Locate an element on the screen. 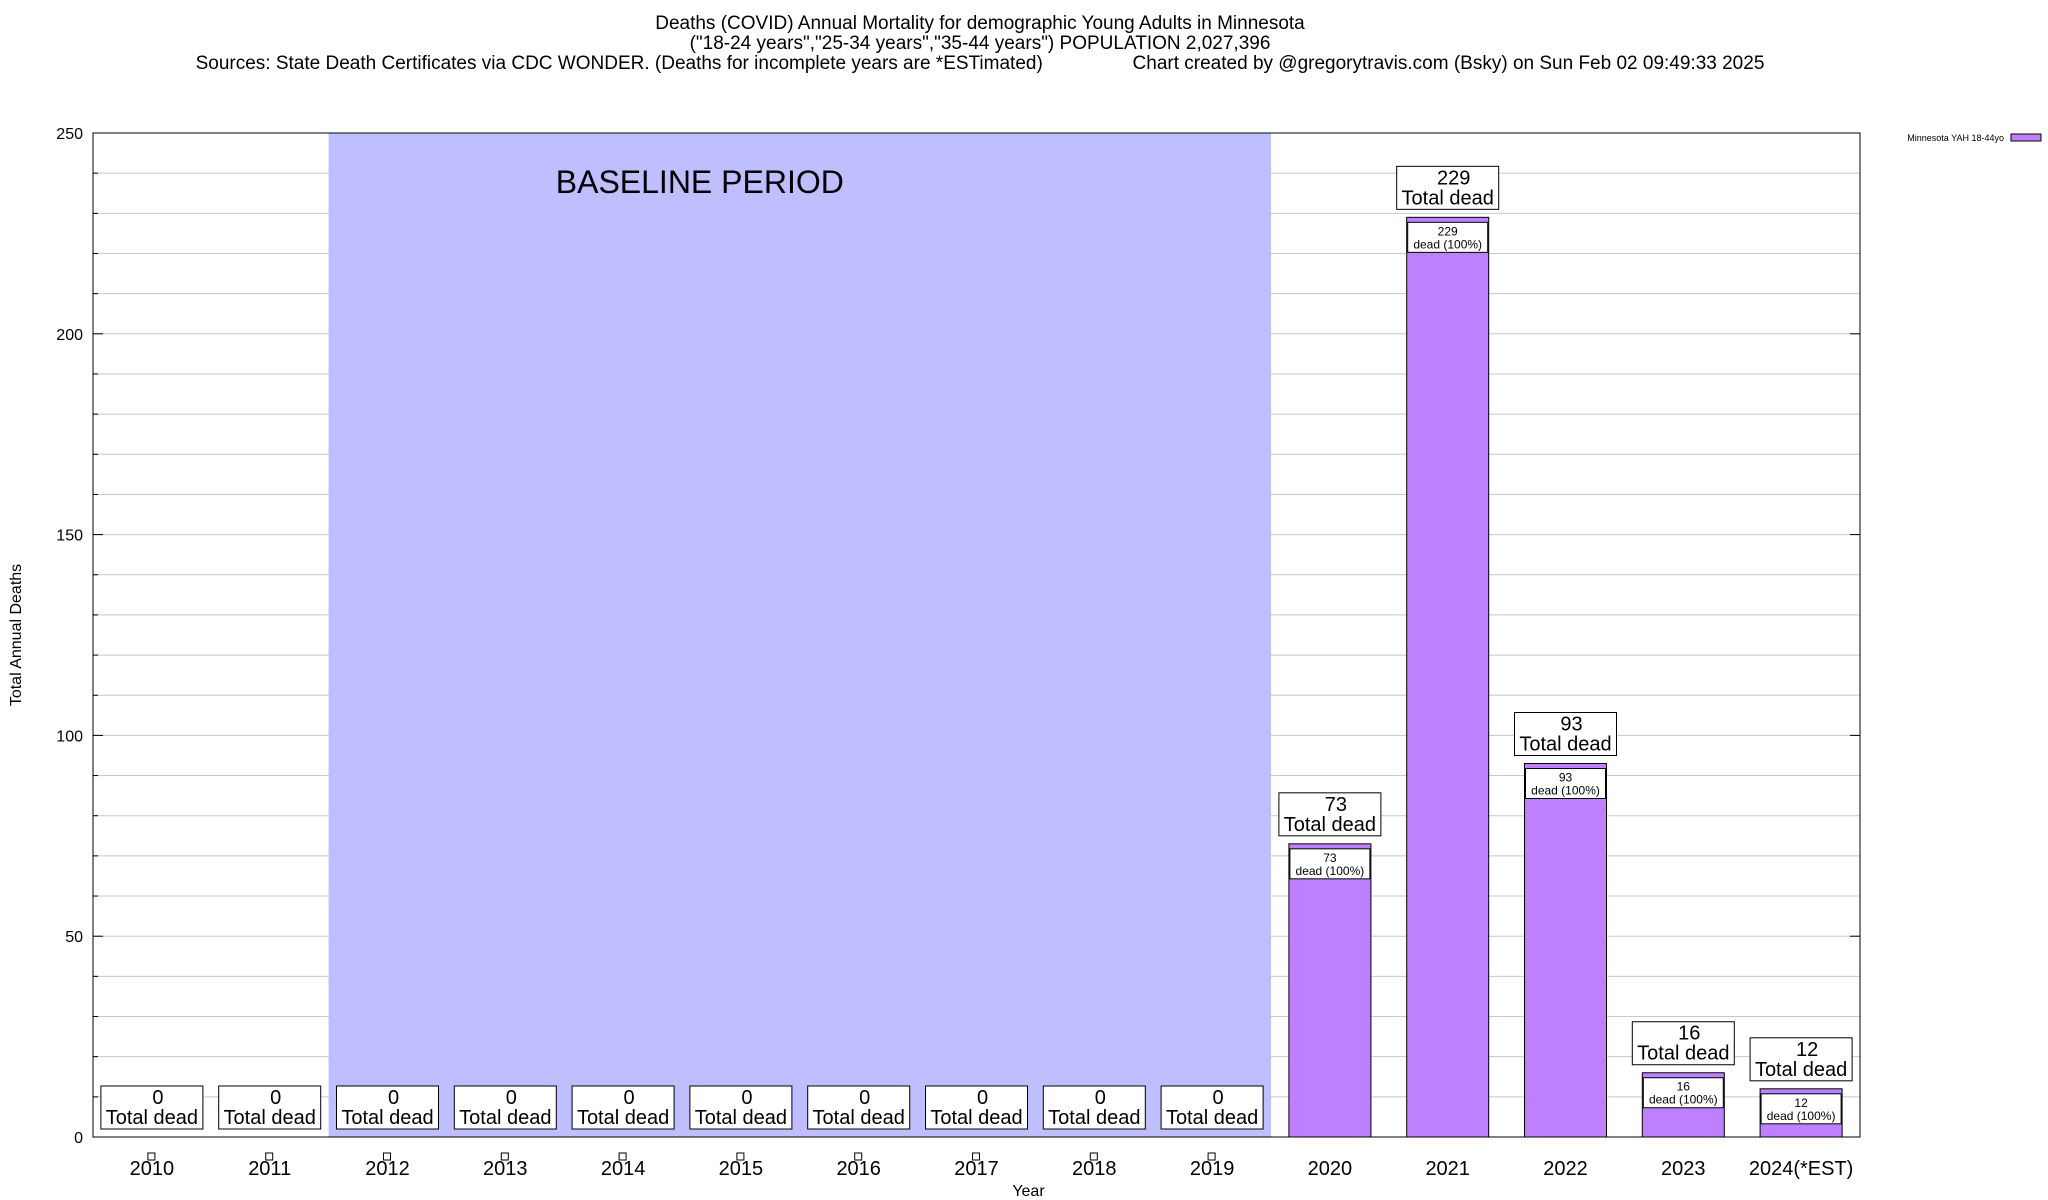 This screenshot has width=2048, height=1200. bar-inner-value: 16 is located at coordinates (1684, 1087).